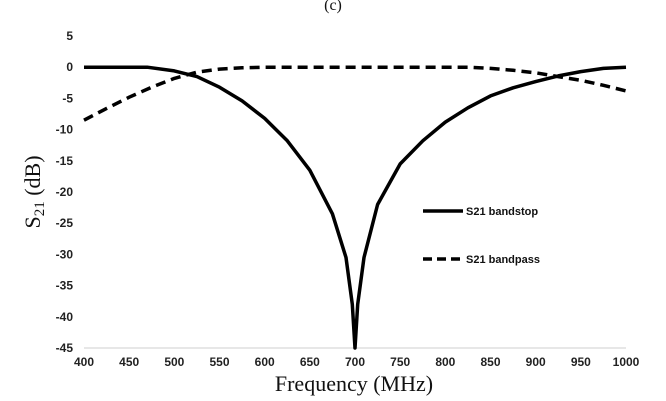  What do you see at coordinates (174, 362) in the screenshot?
I see `x-tick-label: 500` at bounding box center [174, 362].